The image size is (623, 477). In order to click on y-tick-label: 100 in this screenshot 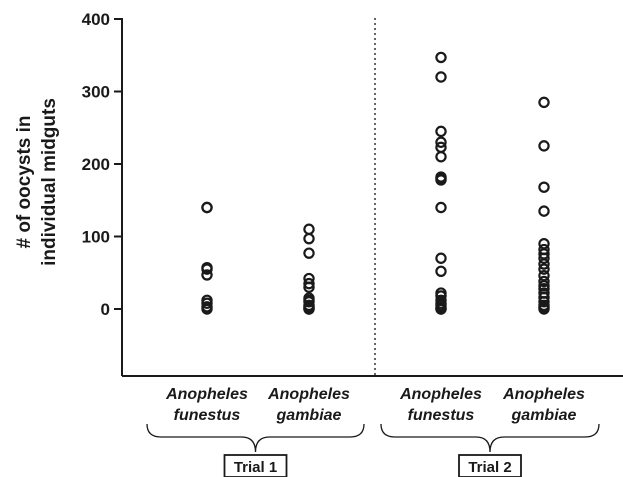, I will do `click(96, 237)`.